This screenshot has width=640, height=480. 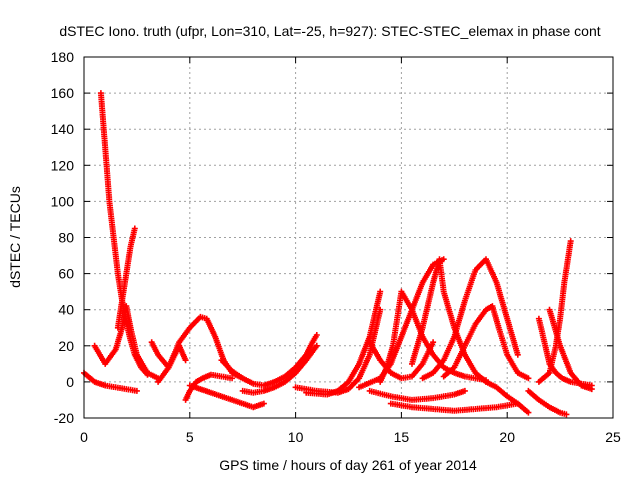 I want to click on y-tick-label: 180, so click(x=63, y=57).